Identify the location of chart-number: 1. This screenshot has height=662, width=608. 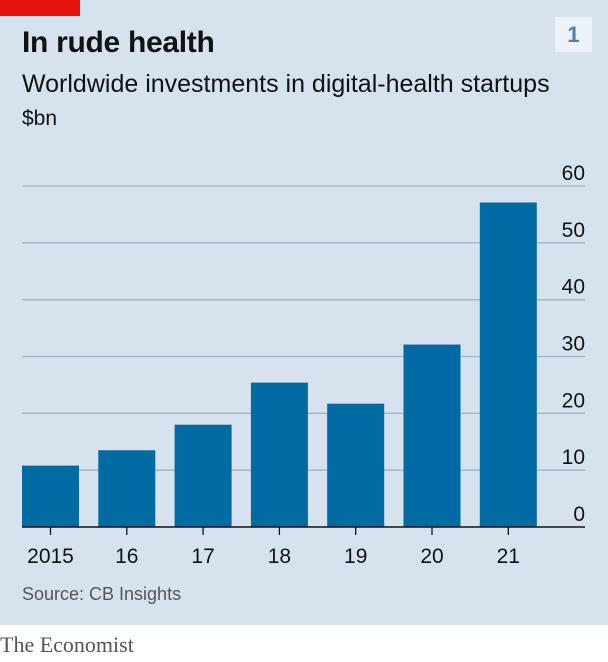
(573, 34).